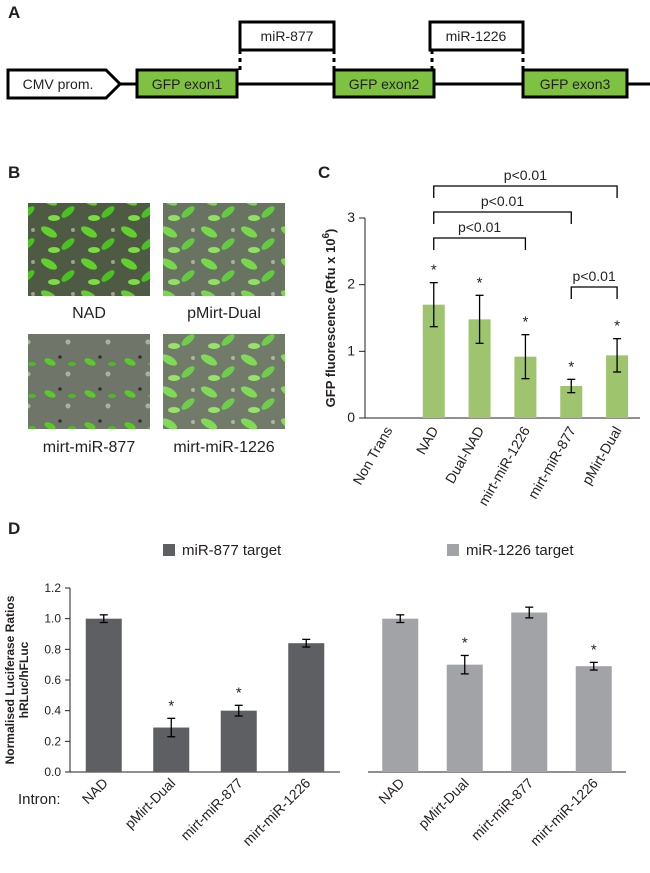 The height and width of the screenshot is (873, 650). Describe the element at coordinates (223, 447) in the screenshot. I see `image-label: mirt-miR-1226` at that location.